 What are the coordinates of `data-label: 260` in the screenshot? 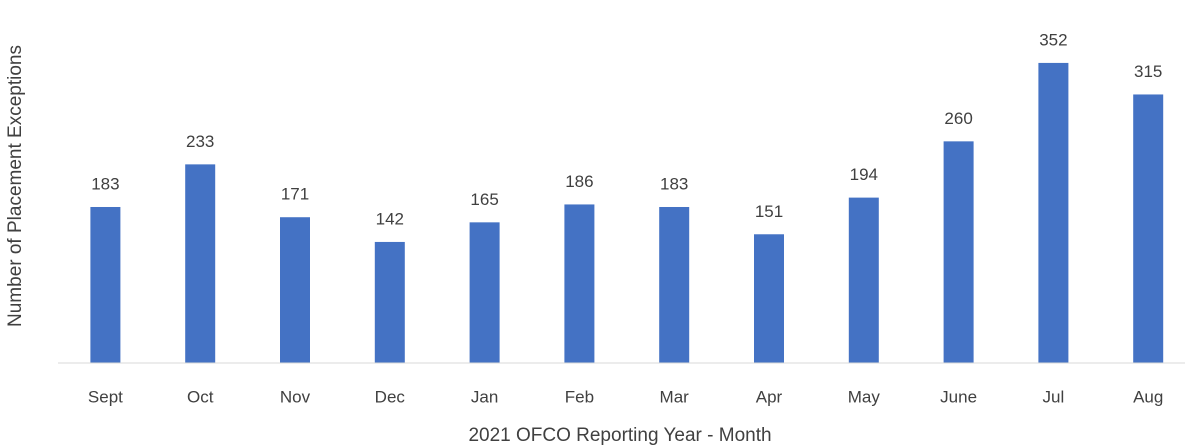 It's located at (958, 118).